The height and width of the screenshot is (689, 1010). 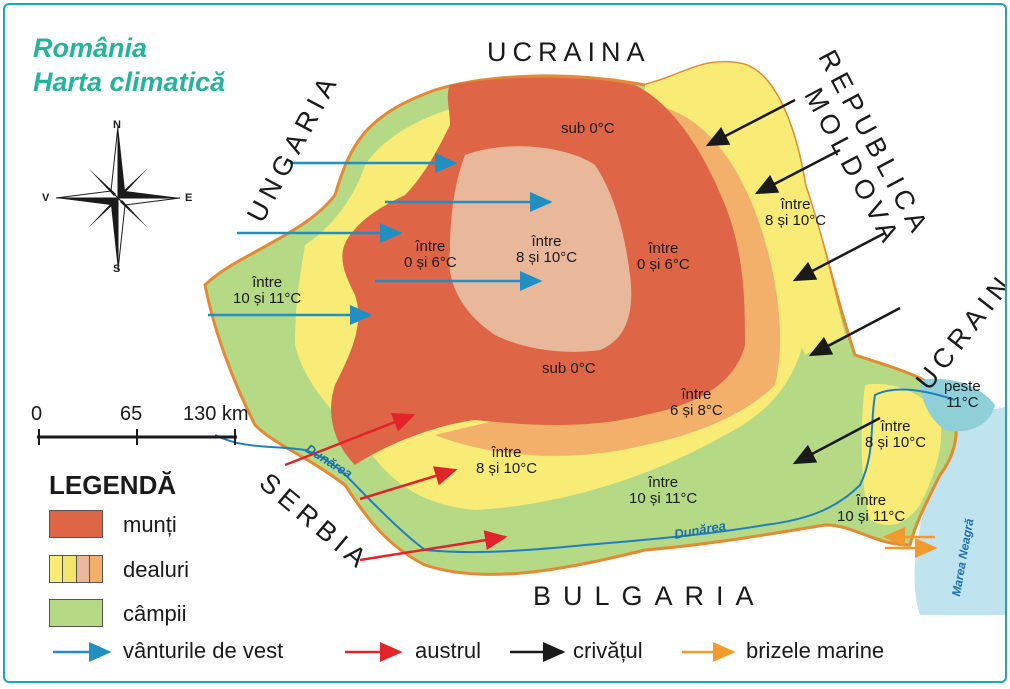 I want to click on legend-swatch-mountains, so click(x=76, y=524).